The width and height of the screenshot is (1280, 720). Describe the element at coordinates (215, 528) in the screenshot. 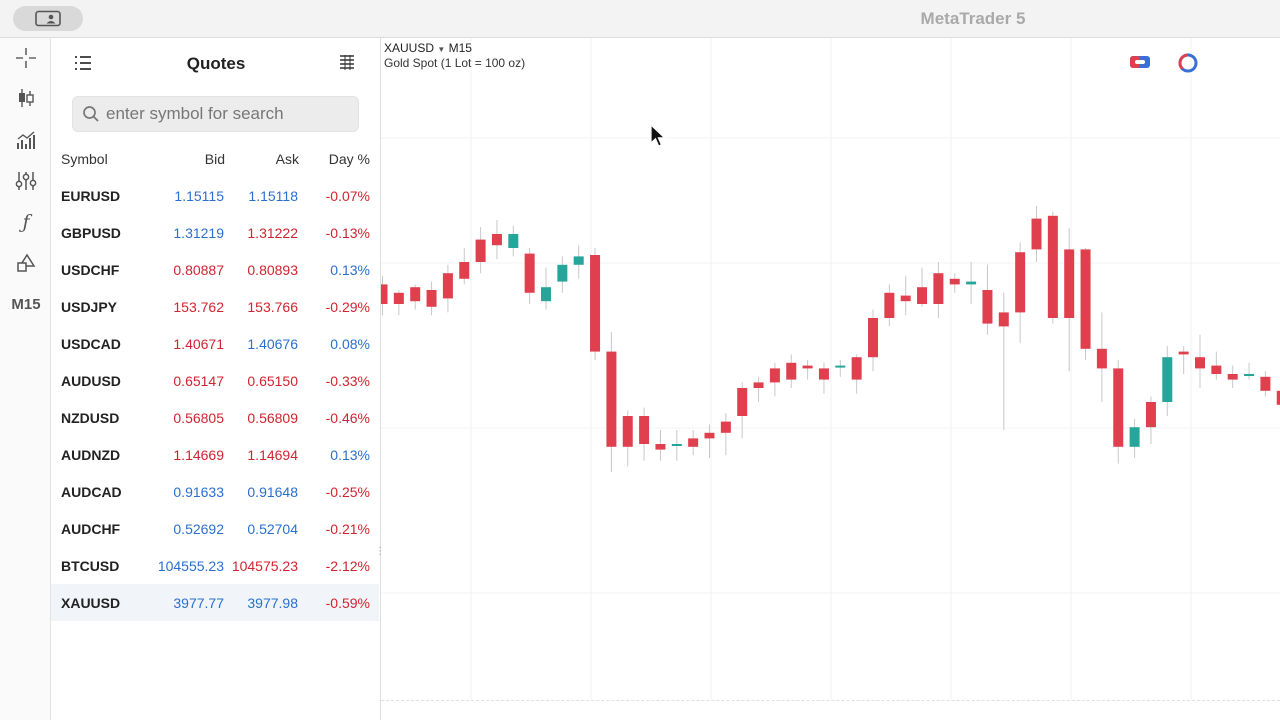

I see `quote-row-audchf: AUDCHF 0.52692 0.52704 -0.21%` at that location.